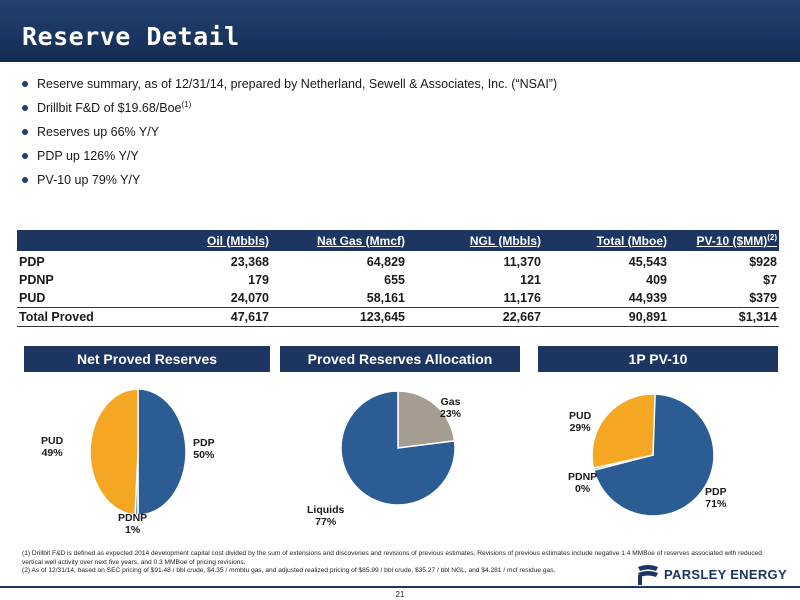 The width and height of the screenshot is (800, 600). What do you see at coordinates (339, 317) in the screenshot?
I see `table-cell: 123,645` at bounding box center [339, 317].